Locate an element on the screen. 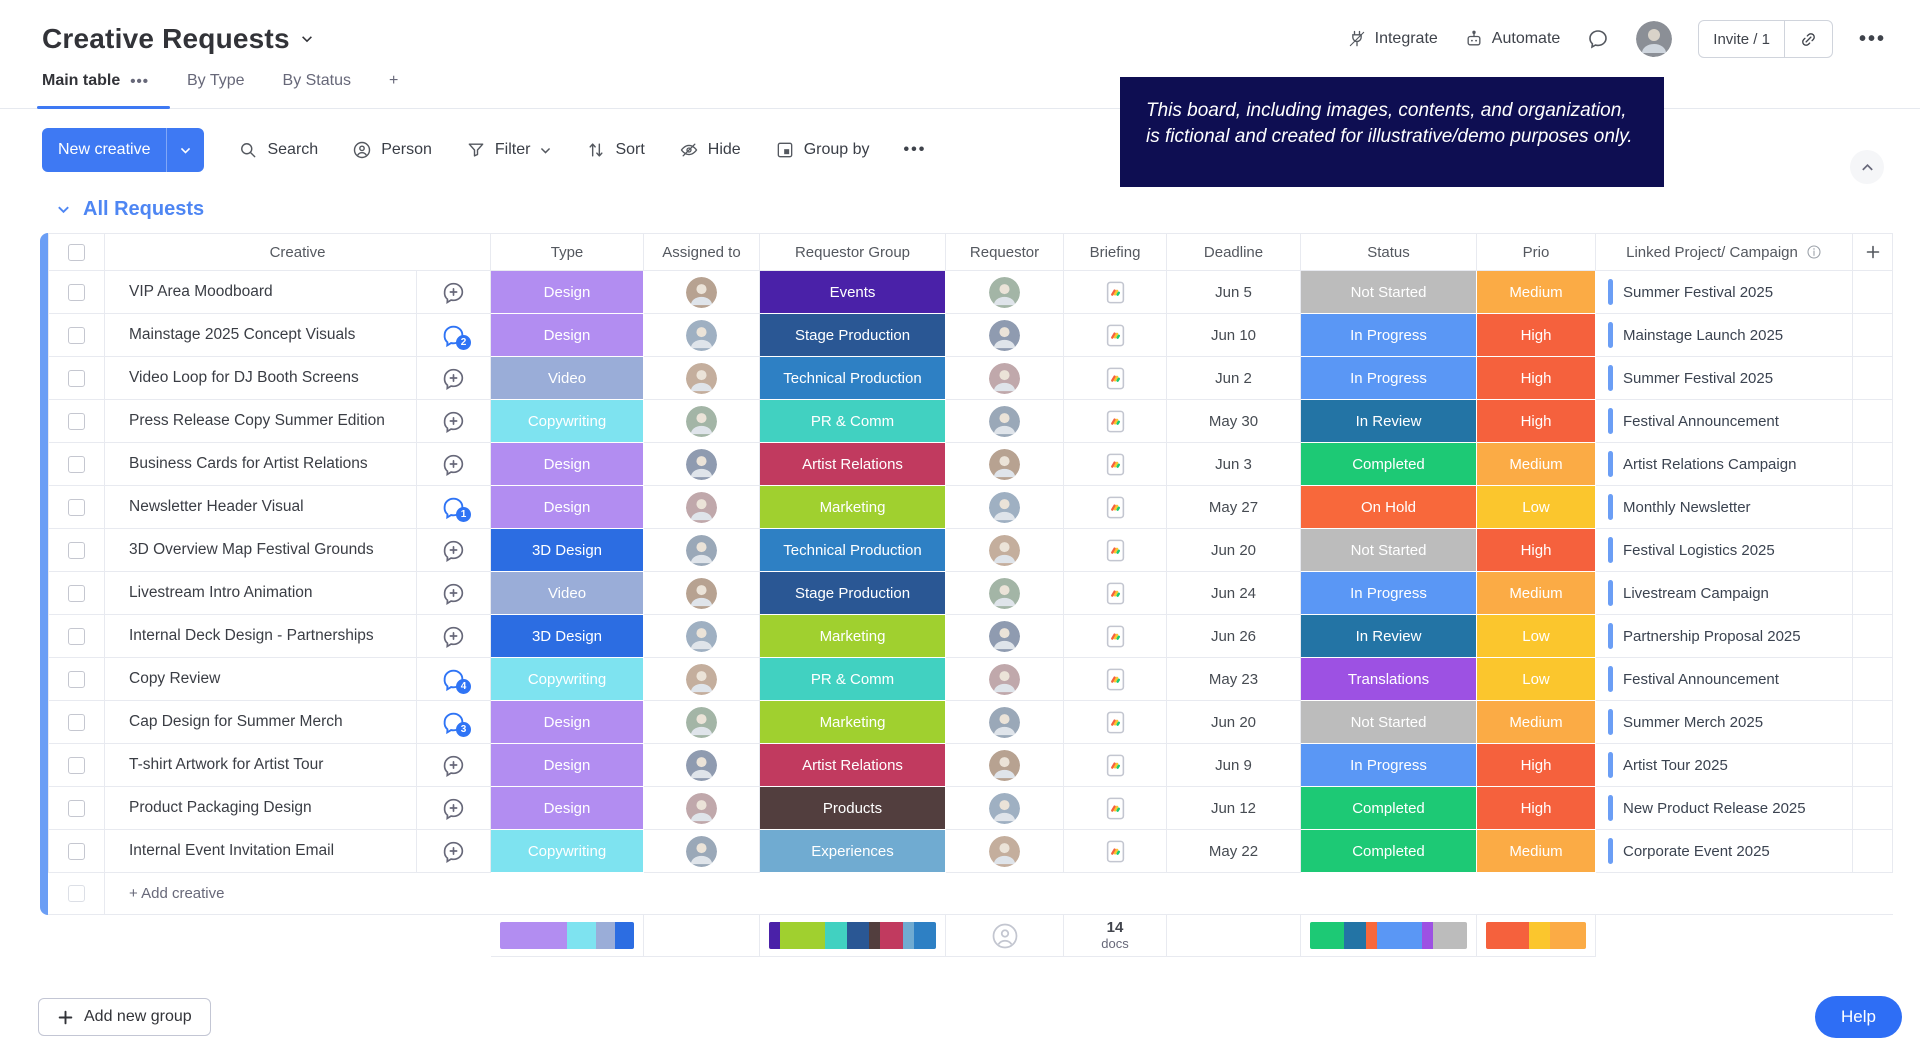  tab-main-table: Main table ••• is located at coordinates (95, 87).